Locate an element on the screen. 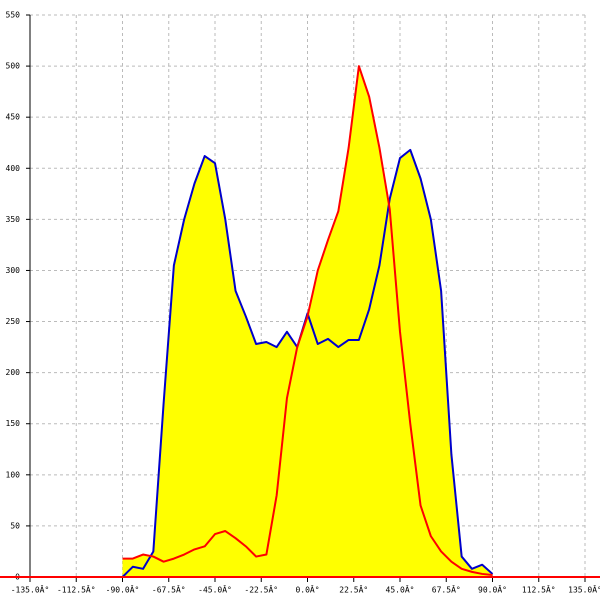 The width and height of the screenshot is (600, 600). y-tick-label: 200 is located at coordinates (13, 372).